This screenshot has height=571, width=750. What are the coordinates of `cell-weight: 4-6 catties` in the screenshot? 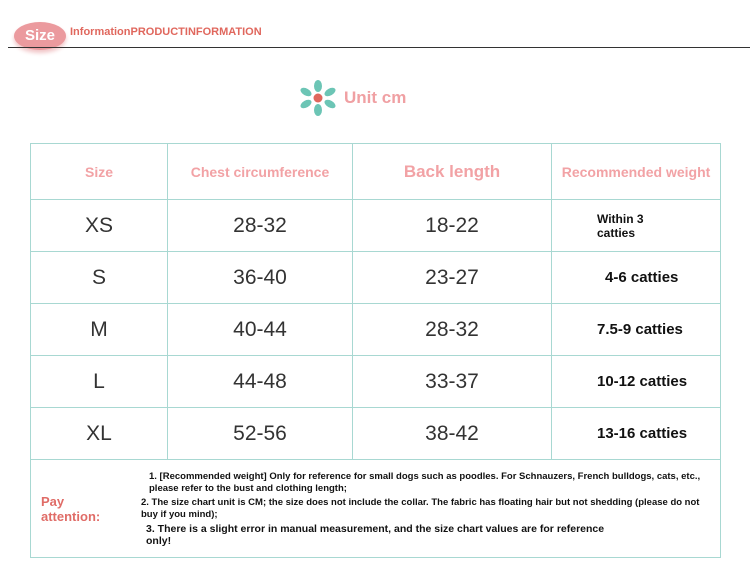 It's located at (636, 277).